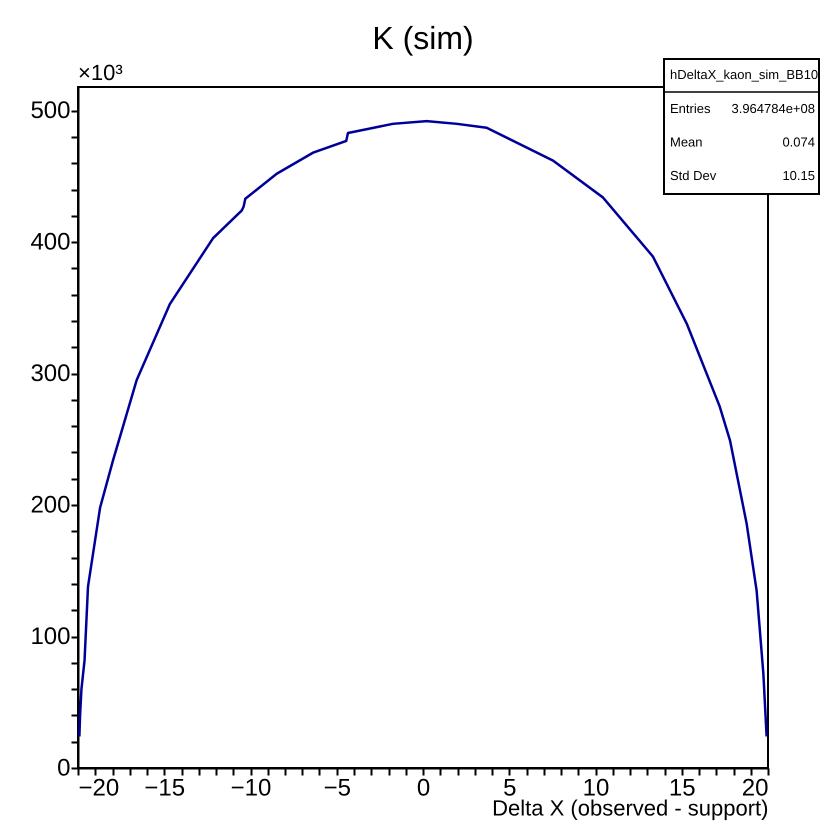 The width and height of the screenshot is (822, 826). Describe the element at coordinates (100, 72) in the screenshot. I see `text: ×10³` at that location.